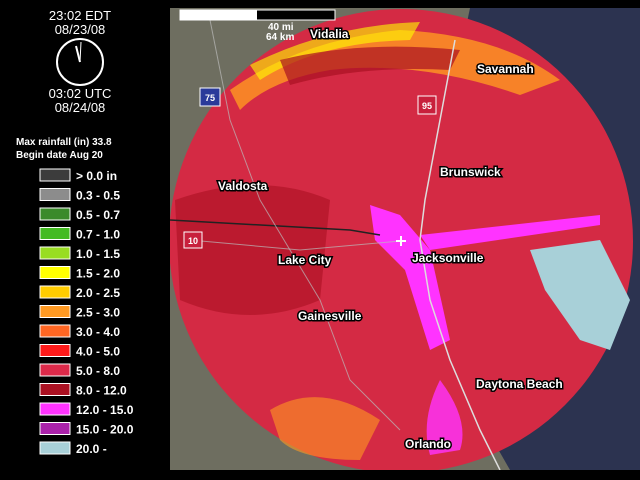  Describe the element at coordinates (98, 235) in the screenshot. I see `legend-label: 0.7 - 1.0` at that location.